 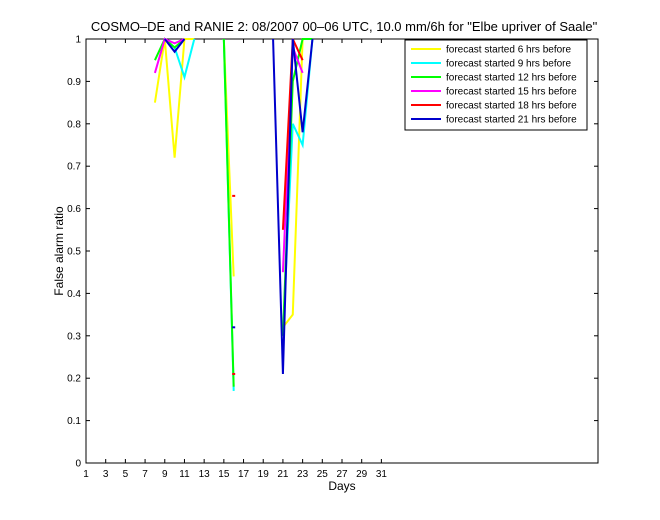 I want to click on y-tick-label: 0.5, so click(x=74, y=252).